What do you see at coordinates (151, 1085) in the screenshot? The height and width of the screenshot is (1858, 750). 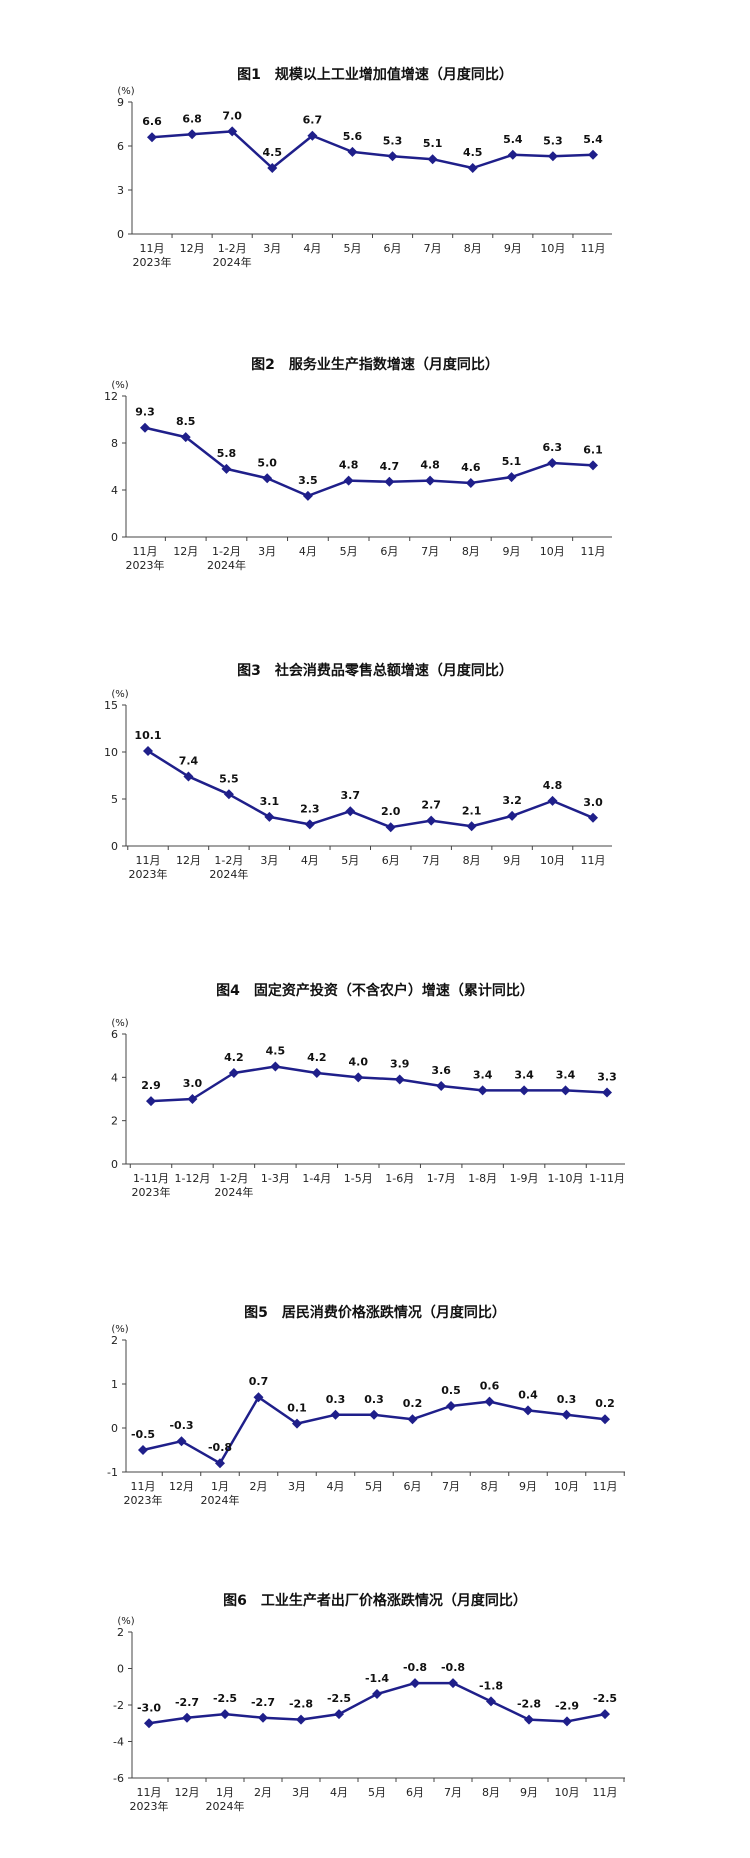 I see `data-label: 2.9` at bounding box center [151, 1085].